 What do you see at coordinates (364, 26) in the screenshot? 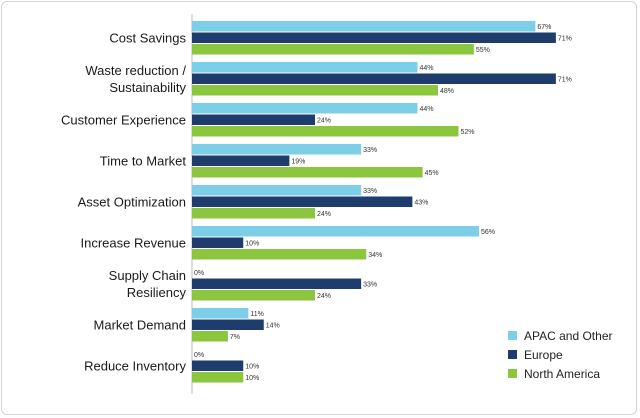
I see `bar-apac-and-other-cost-savings` at bounding box center [364, 26].